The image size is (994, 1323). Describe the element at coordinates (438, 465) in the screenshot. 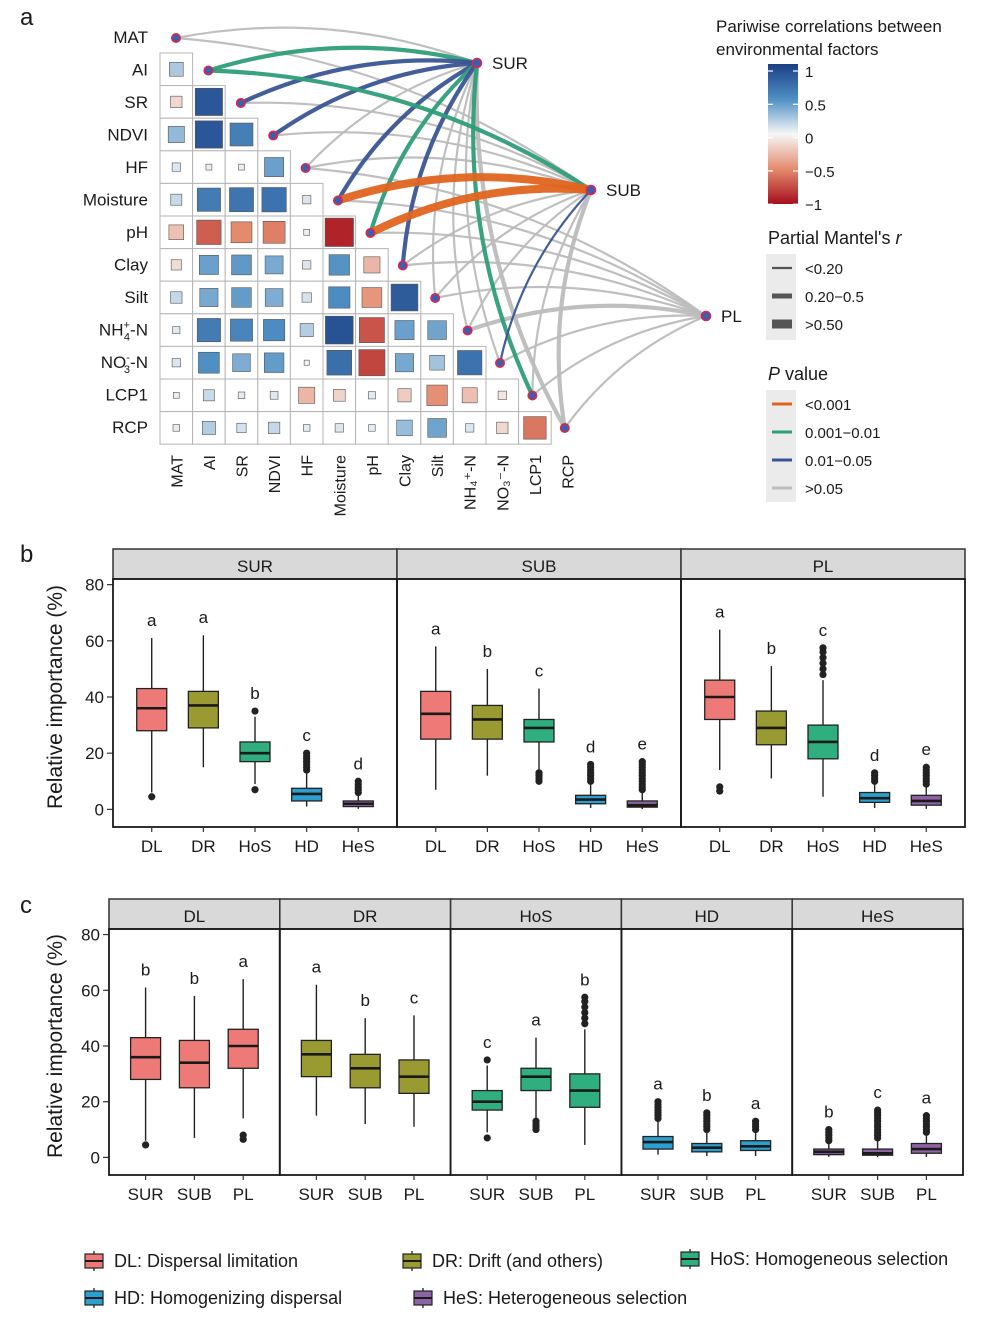

I see `col-label: Silt` at that location.